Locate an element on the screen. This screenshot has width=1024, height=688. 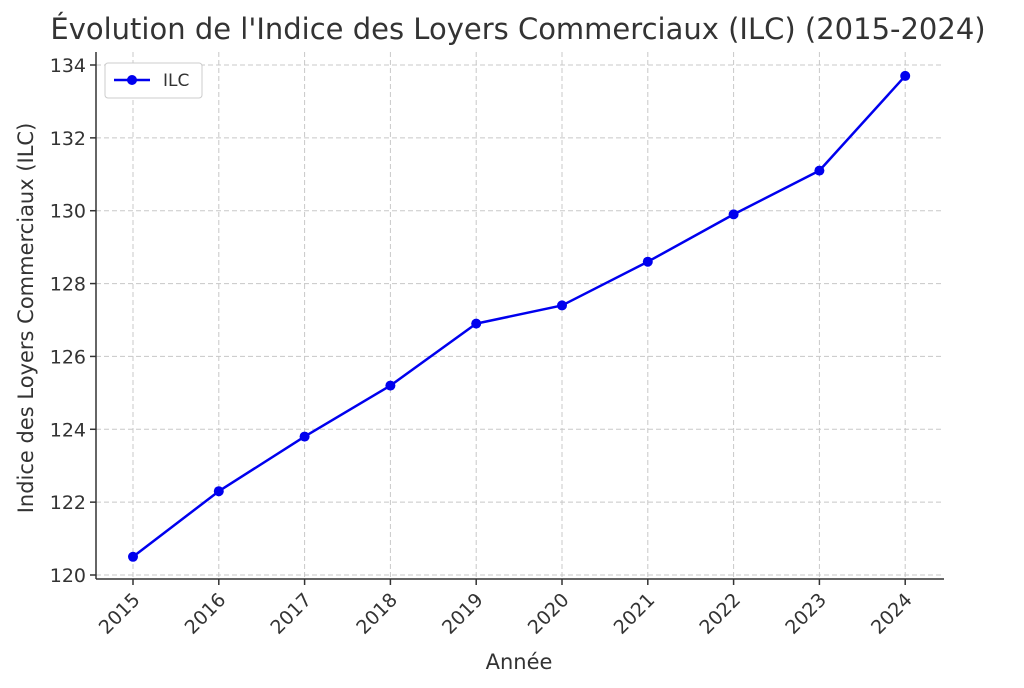
x-tick-label: 2021 is located at coordinates (635, 614).